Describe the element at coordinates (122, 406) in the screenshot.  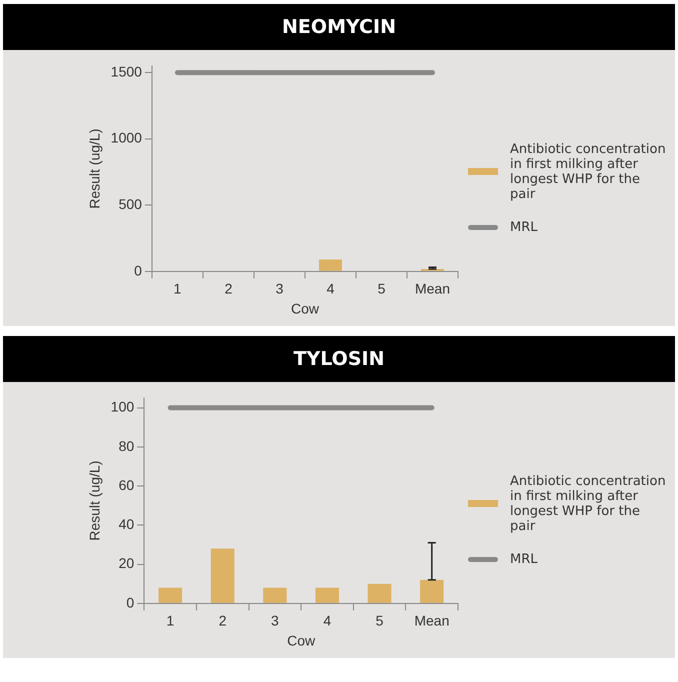
I see `y-tick-label: 100` at that location.